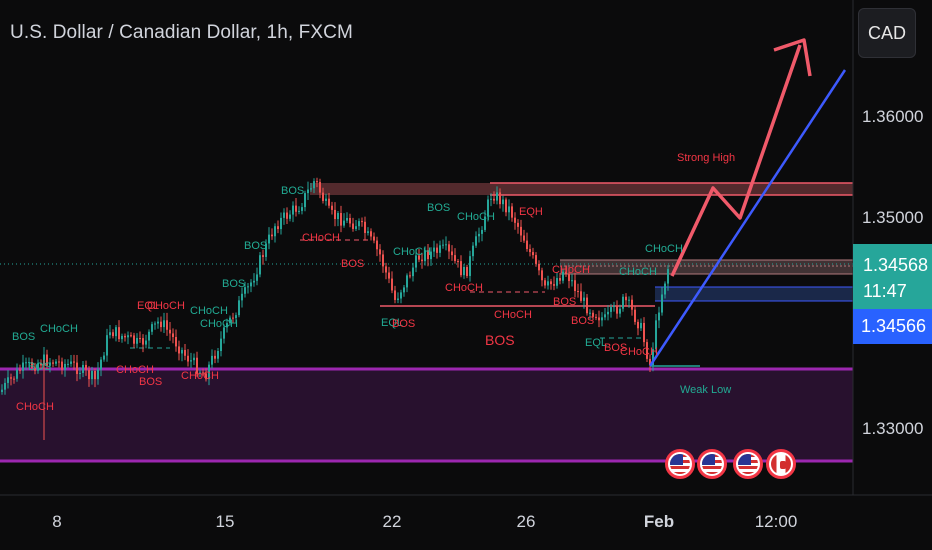  I want to click on chart-title: U.S. Dollar / Canadian Dollar, 1h, FXCM, so click(181, 32).